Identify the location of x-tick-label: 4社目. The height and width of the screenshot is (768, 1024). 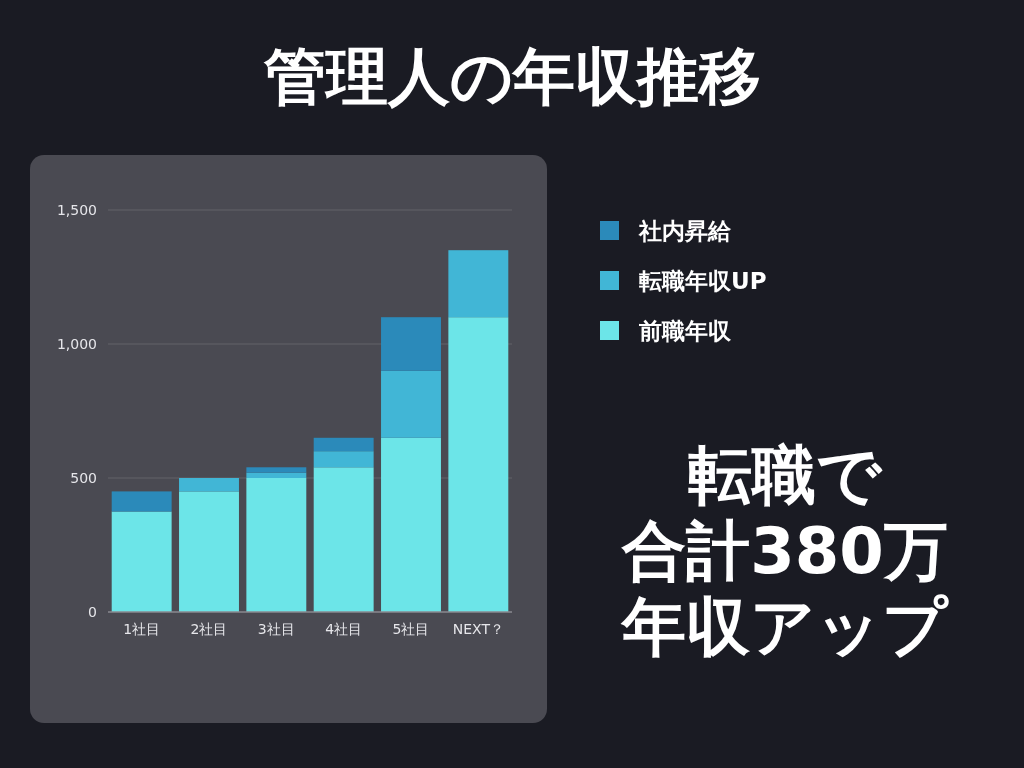
(344, 629).